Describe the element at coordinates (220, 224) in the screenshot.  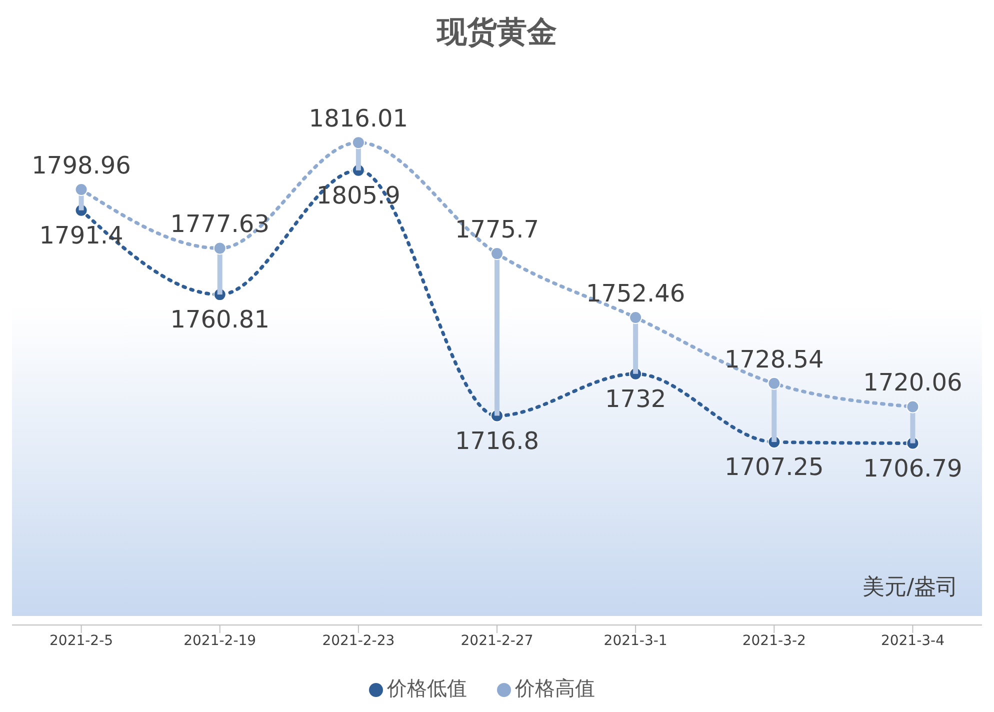
I see `data-label: 1777.63` at that location.